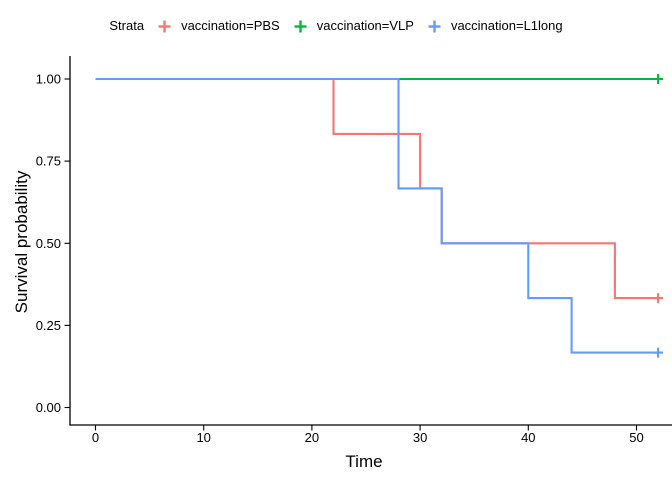 Image resolution: width=672 pixels, height=480 pixels. What do you see at coordinates (48, 161) in the screenshot?
I see `y-tick-label: 0.75` at bounding box center [48, 161].